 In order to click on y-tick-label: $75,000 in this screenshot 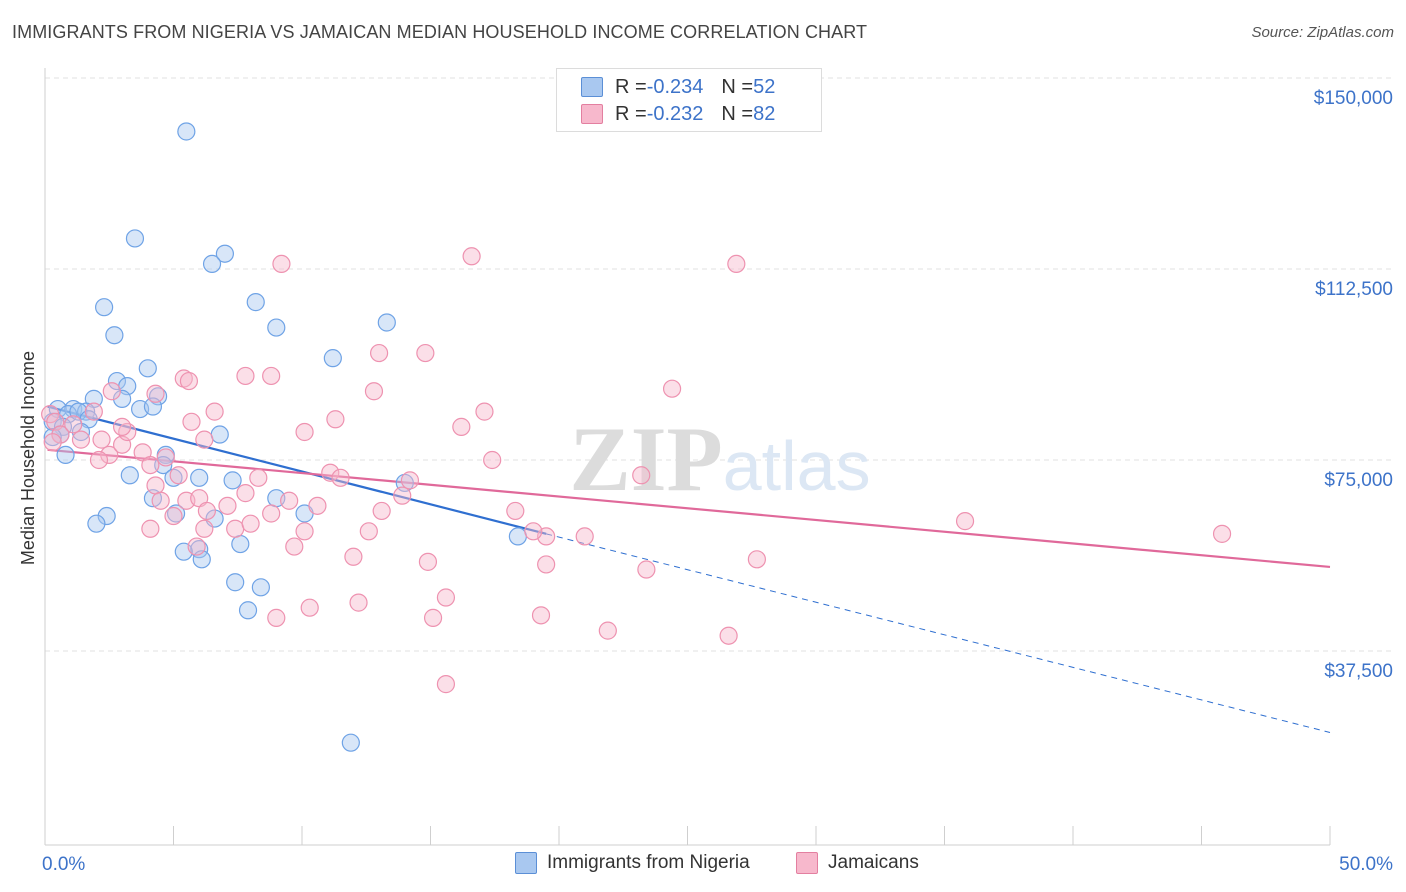, I will do `click(1358, 480)`.